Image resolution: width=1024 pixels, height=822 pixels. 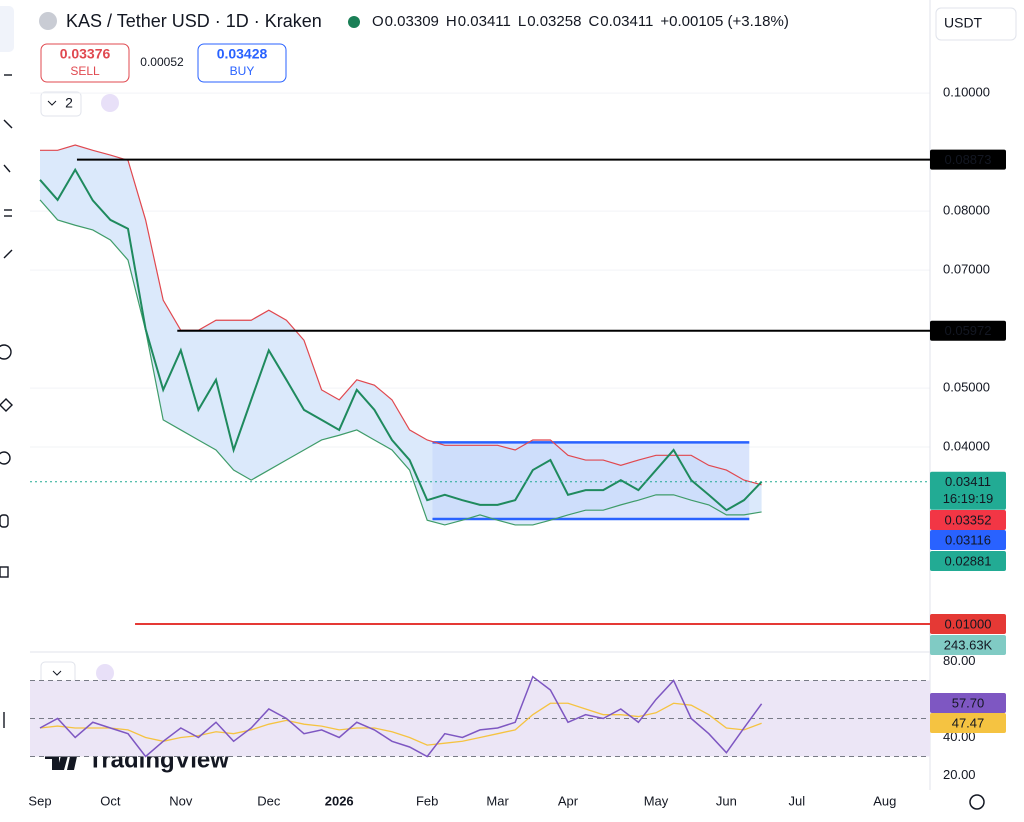 I want to click on x-tick-label: Aug, so click(x=884, y=800).